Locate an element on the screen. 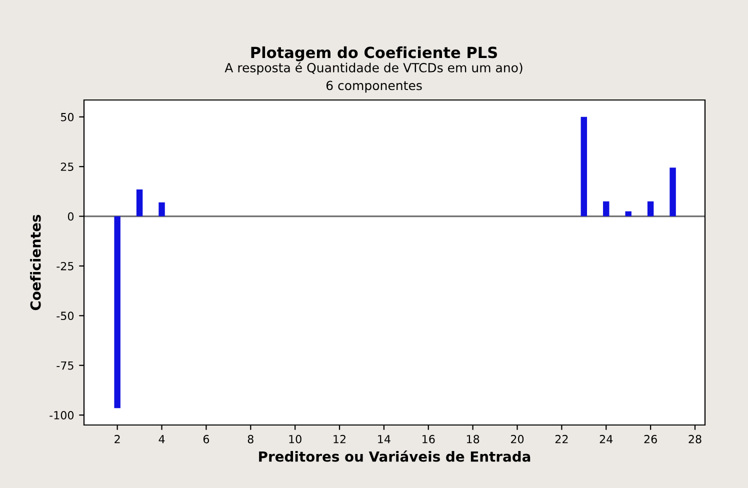 The width and height of the screenshot is (748, 488). x-tick-label: 2 is located at coordinates (117, 439).